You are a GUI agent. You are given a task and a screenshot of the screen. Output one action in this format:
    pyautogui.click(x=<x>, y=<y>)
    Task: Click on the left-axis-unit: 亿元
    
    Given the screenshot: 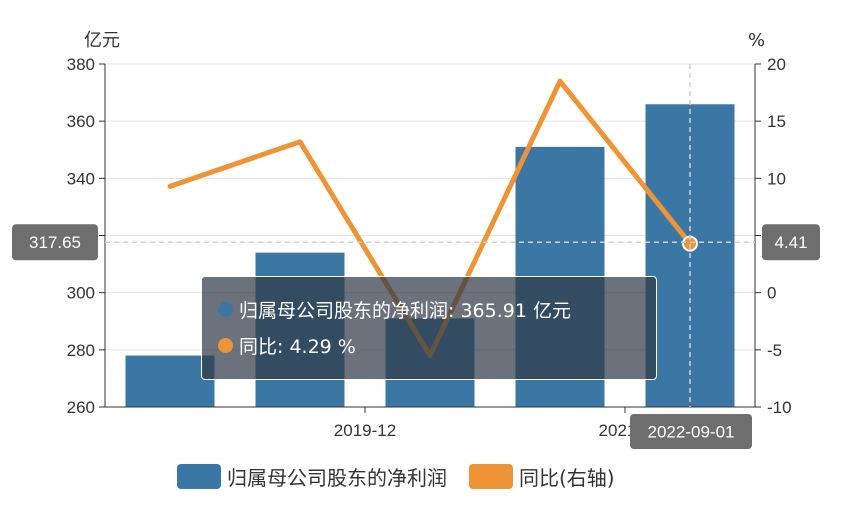 What is the action you would take?
    pyautogui.click(x=102, y=40)
    